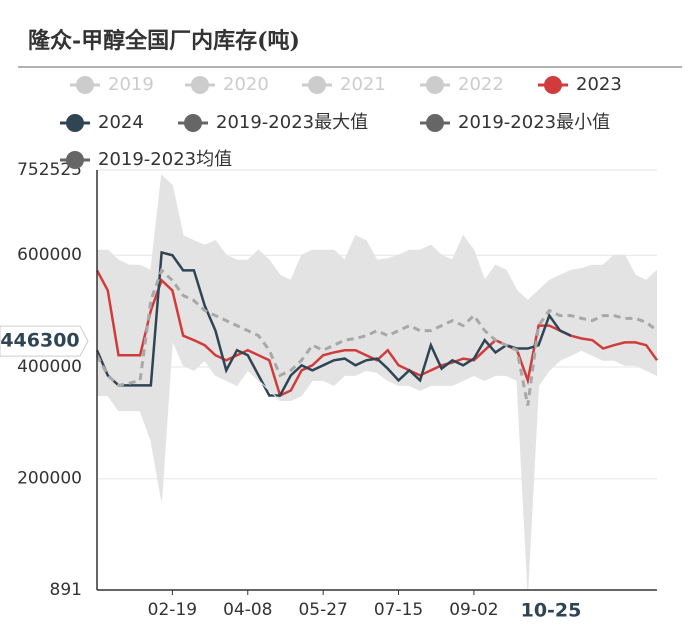 This screenshot has height=636, width=700. I want to click on legend-label: 2019-2023均值, so click(165, 159).